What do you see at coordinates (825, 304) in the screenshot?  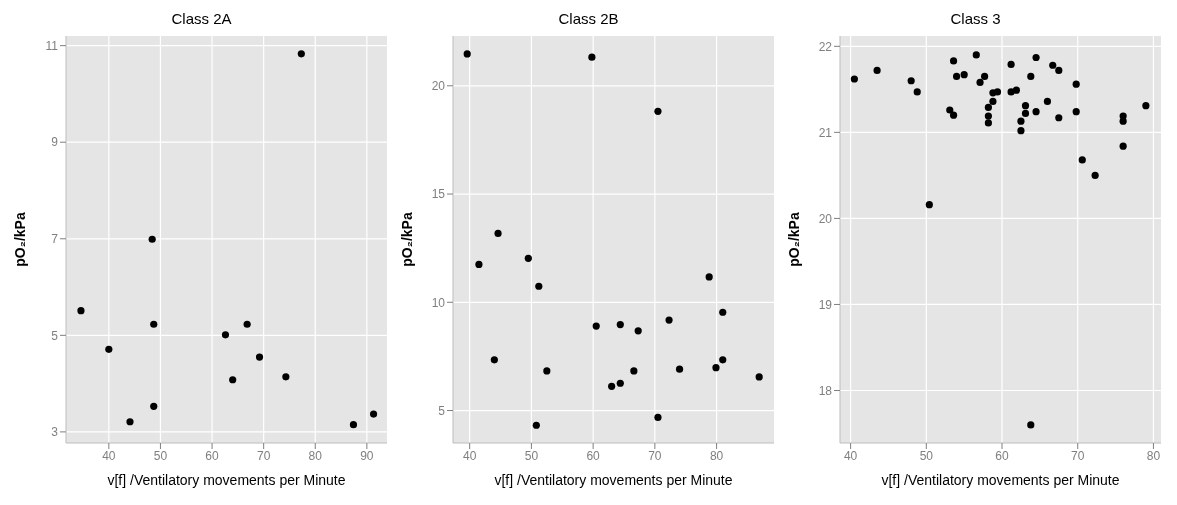 I see `y-tick-label: 19` at bounding box center [825, 304].